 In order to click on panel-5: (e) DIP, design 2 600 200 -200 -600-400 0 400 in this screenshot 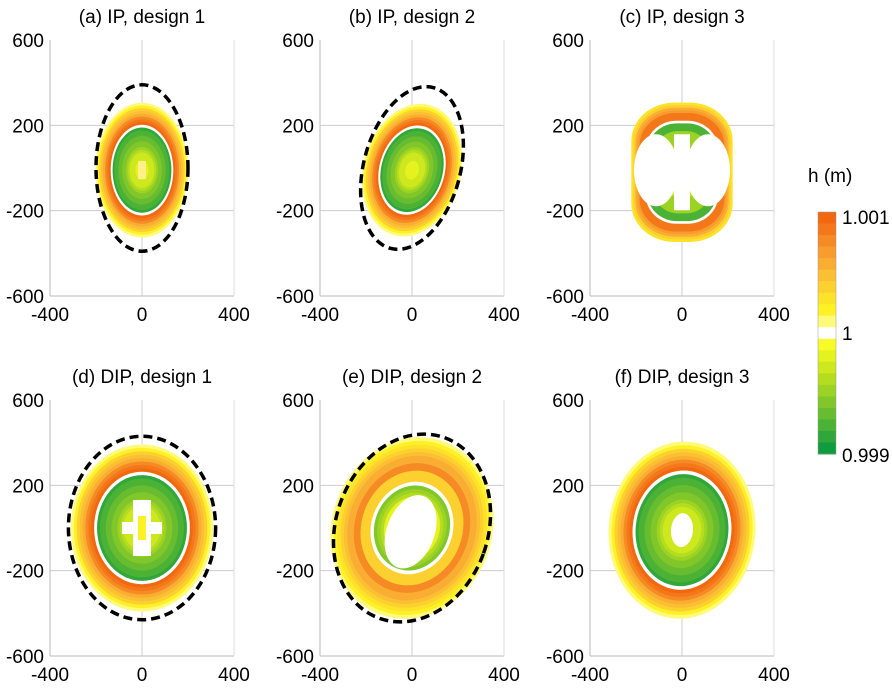, I will do `click(398, 526)`.